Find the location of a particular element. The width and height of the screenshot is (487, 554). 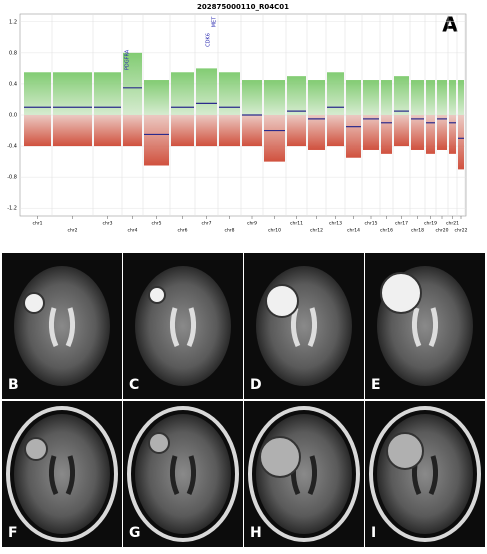

x-tick-label: chr13 is located at coordinates (335, 224).